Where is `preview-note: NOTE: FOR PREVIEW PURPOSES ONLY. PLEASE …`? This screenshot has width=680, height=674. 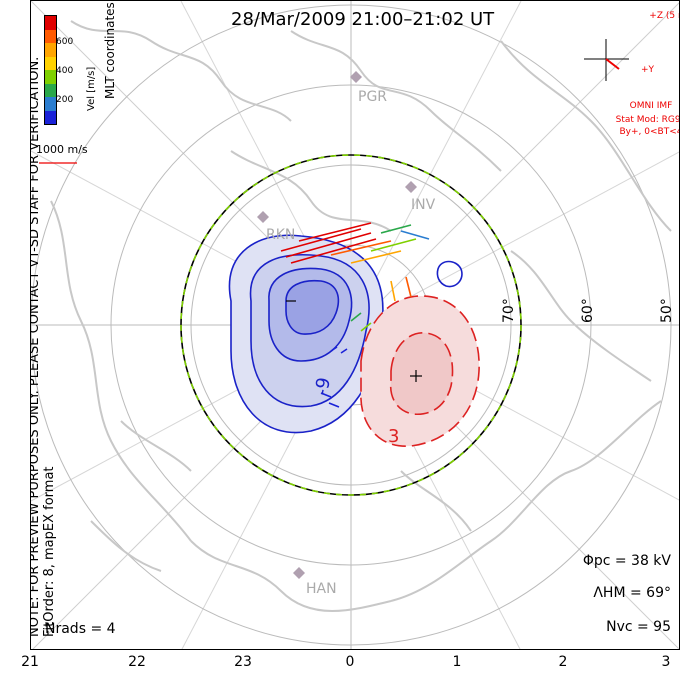 preview-note: NOTE: FOR PREVIEW PURPOSES ONLY. PLEASE … is located at coordinates (43, 346).